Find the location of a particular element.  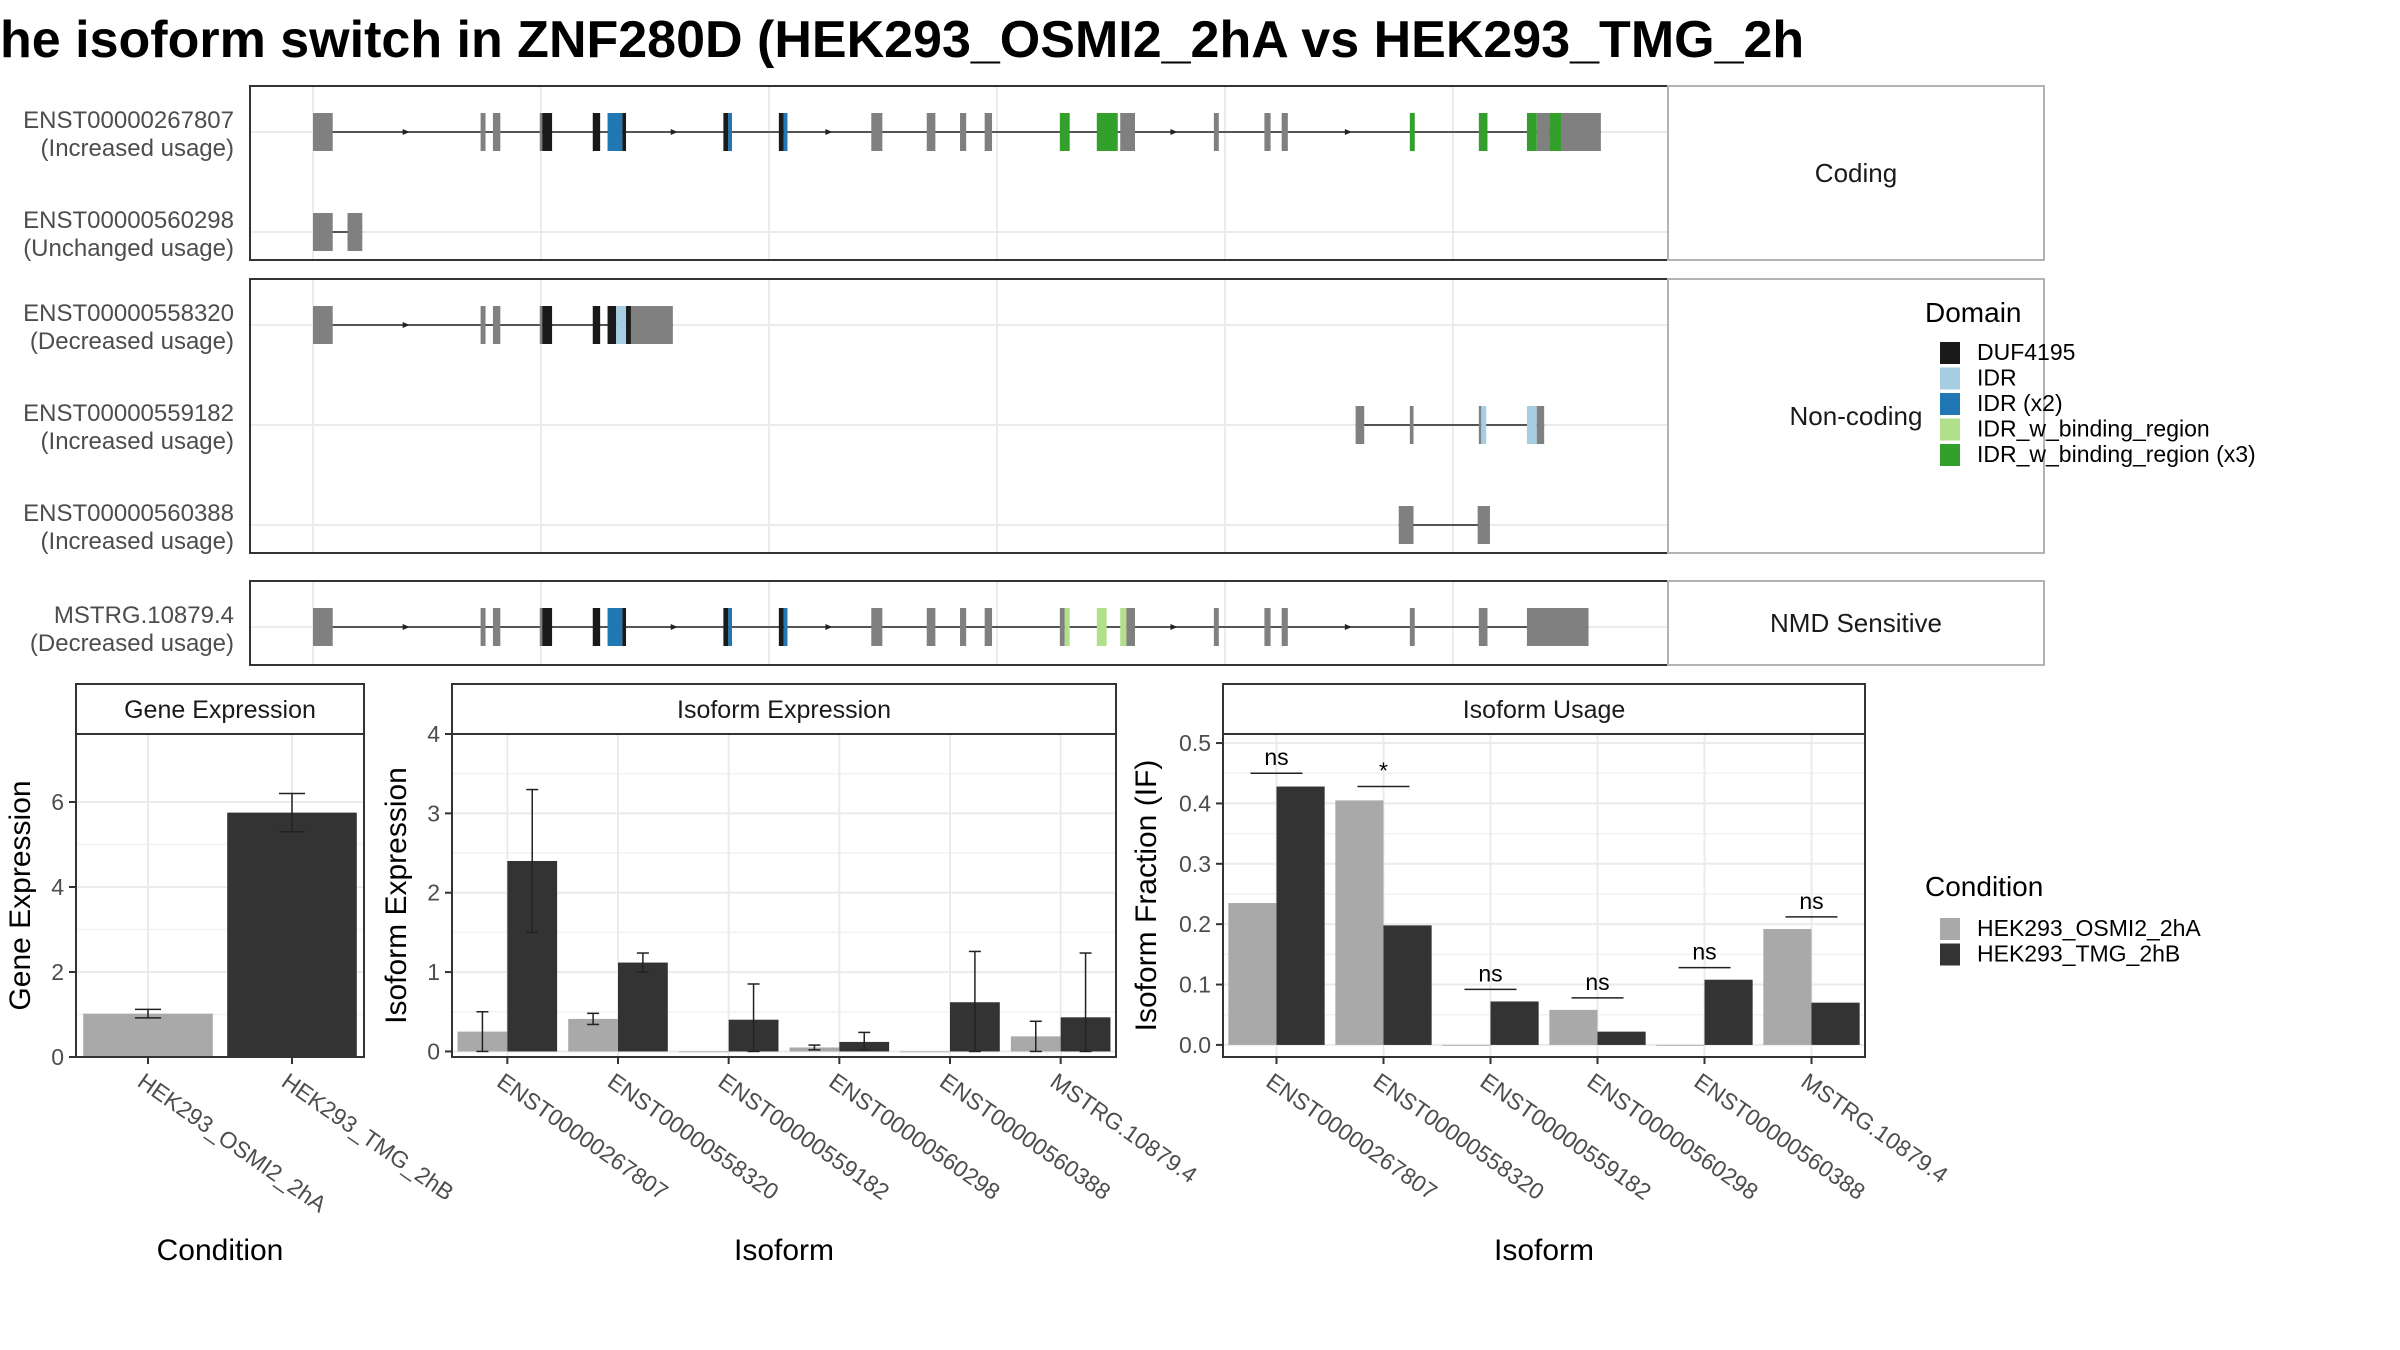

x-tick-label: ENST00000560388 is located at coordinates (1780, 1136).